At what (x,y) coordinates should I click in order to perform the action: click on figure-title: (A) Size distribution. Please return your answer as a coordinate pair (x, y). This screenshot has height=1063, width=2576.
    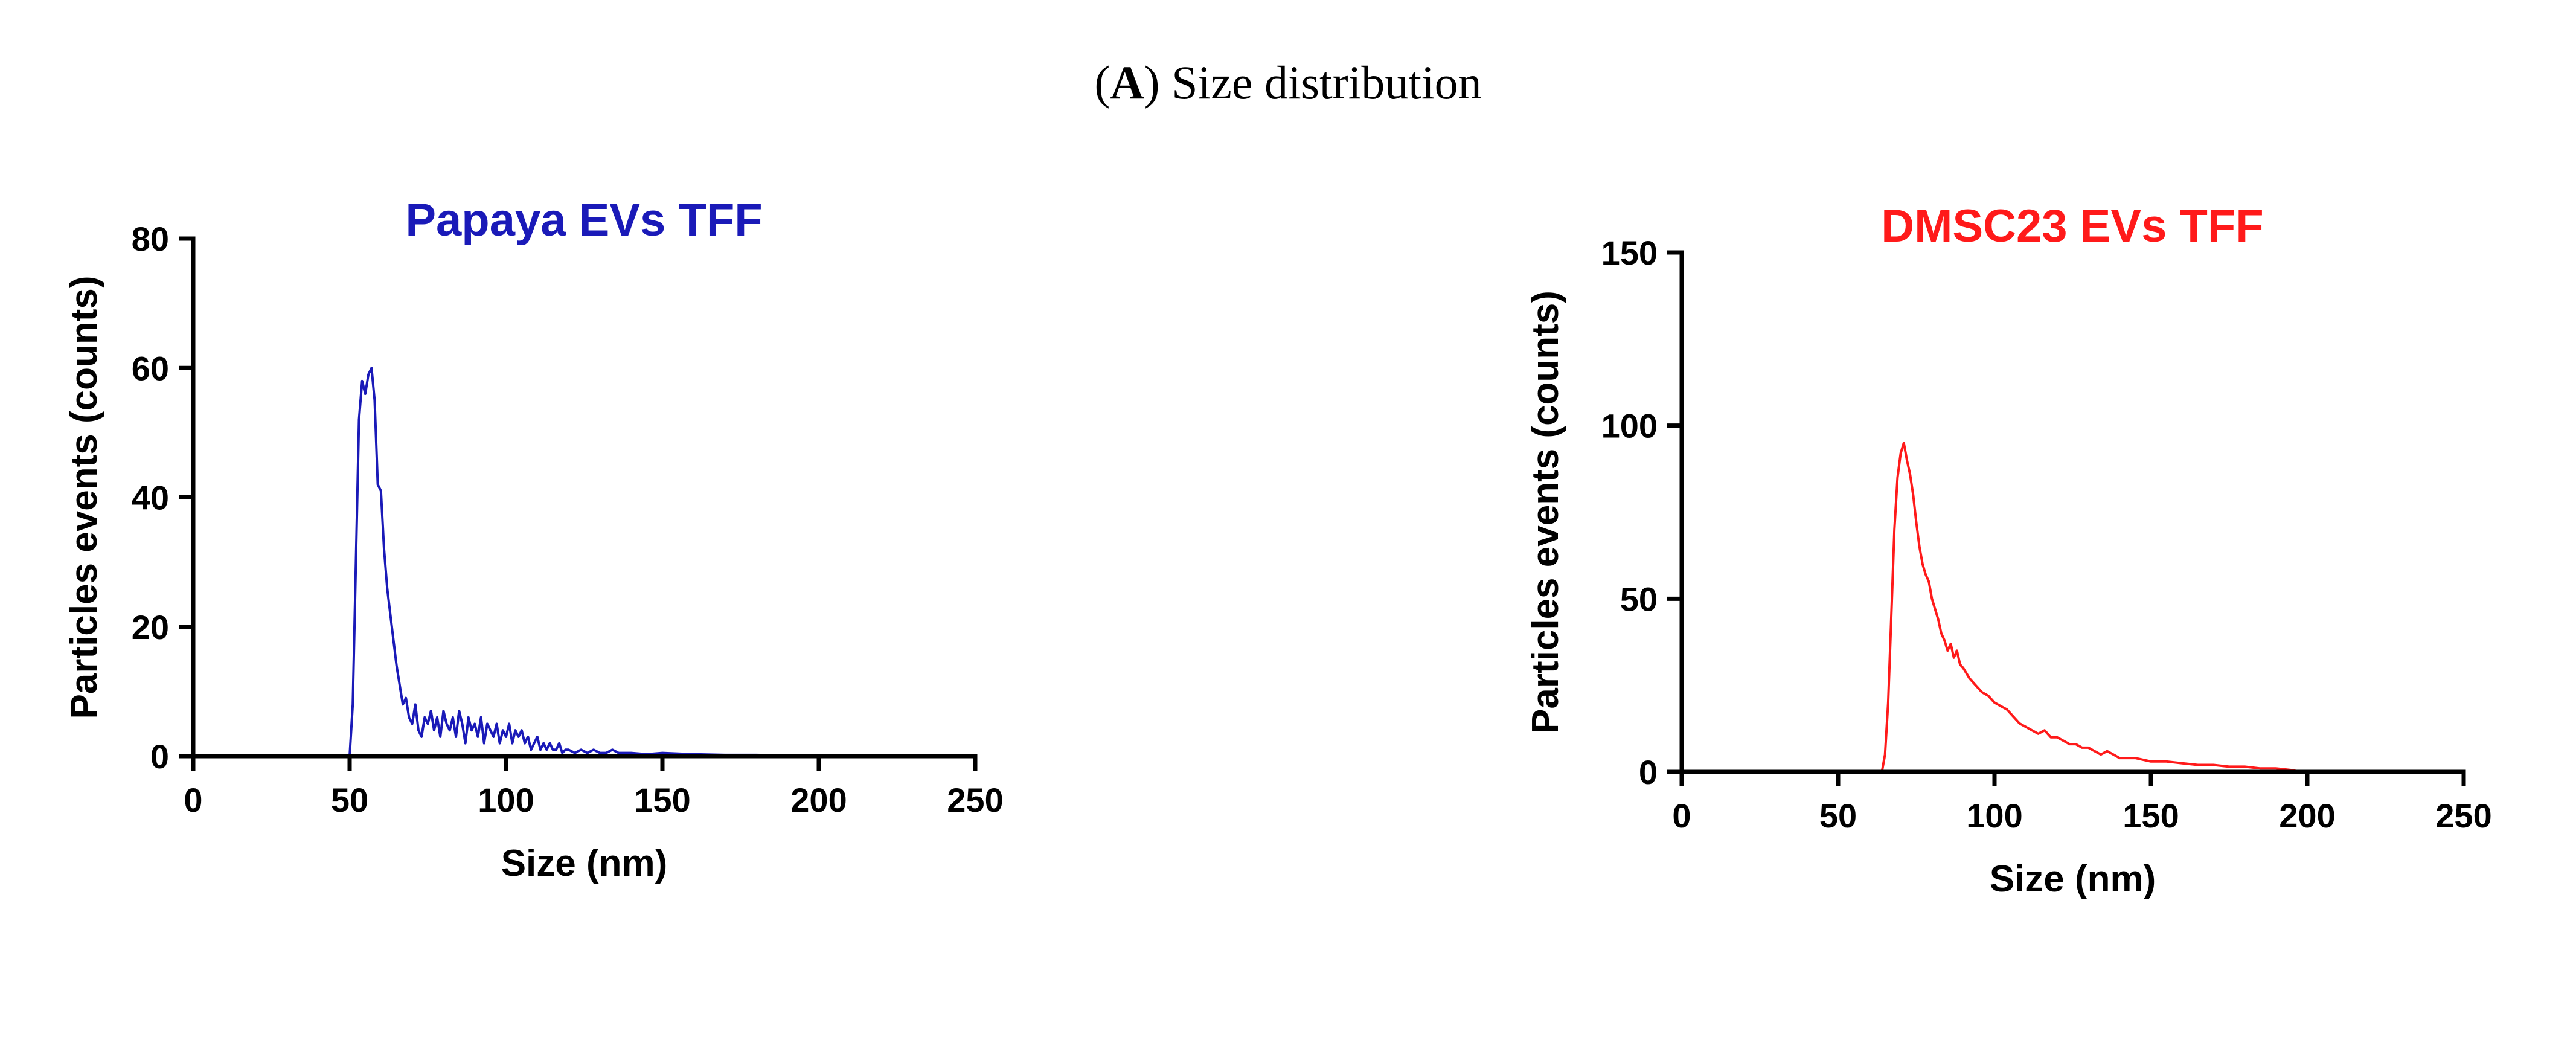
    Looking at the image, I should click on (1288, 82).